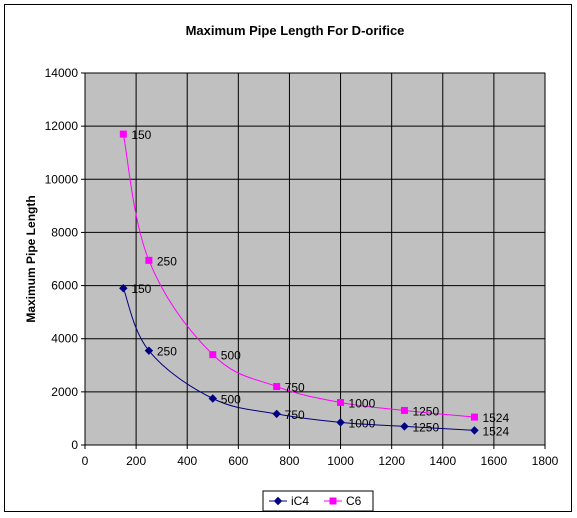 Image resolution: width=577 pixels, height=518 pixels. What do you see at coordinates (231, 400) in the screenshot?
I see `data-label-iC4: 500` at bounding box center [231, 400].